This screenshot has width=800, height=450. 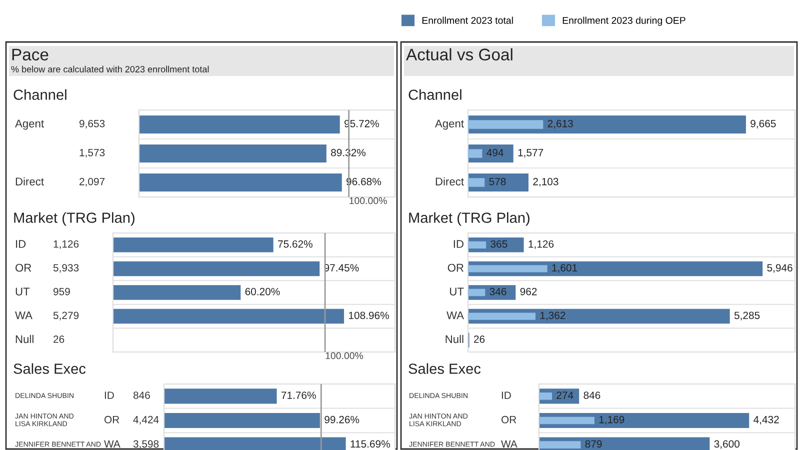 I want to click on data-label: 274, so click(x=565, y=395).